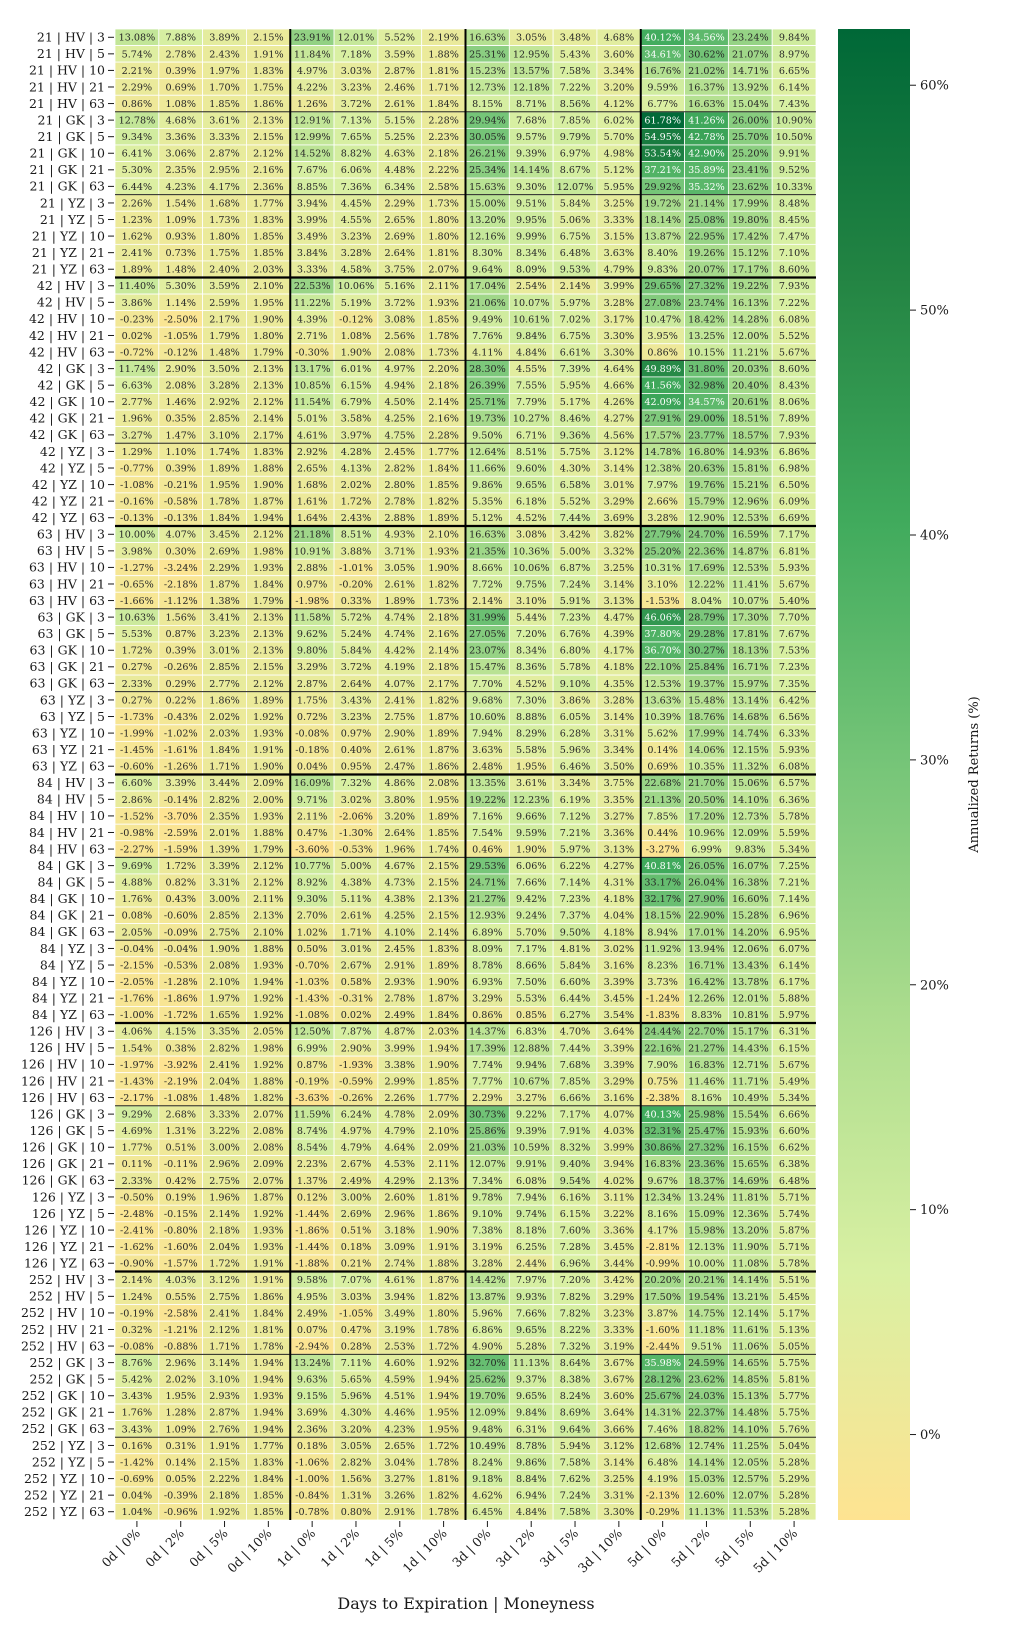 Image resolution: width=1014 pixels, height=1625 pixels. Describe the element at coordinates (706, 1380) in the screenshot. I see `cell-value: 23.62%` at that location.